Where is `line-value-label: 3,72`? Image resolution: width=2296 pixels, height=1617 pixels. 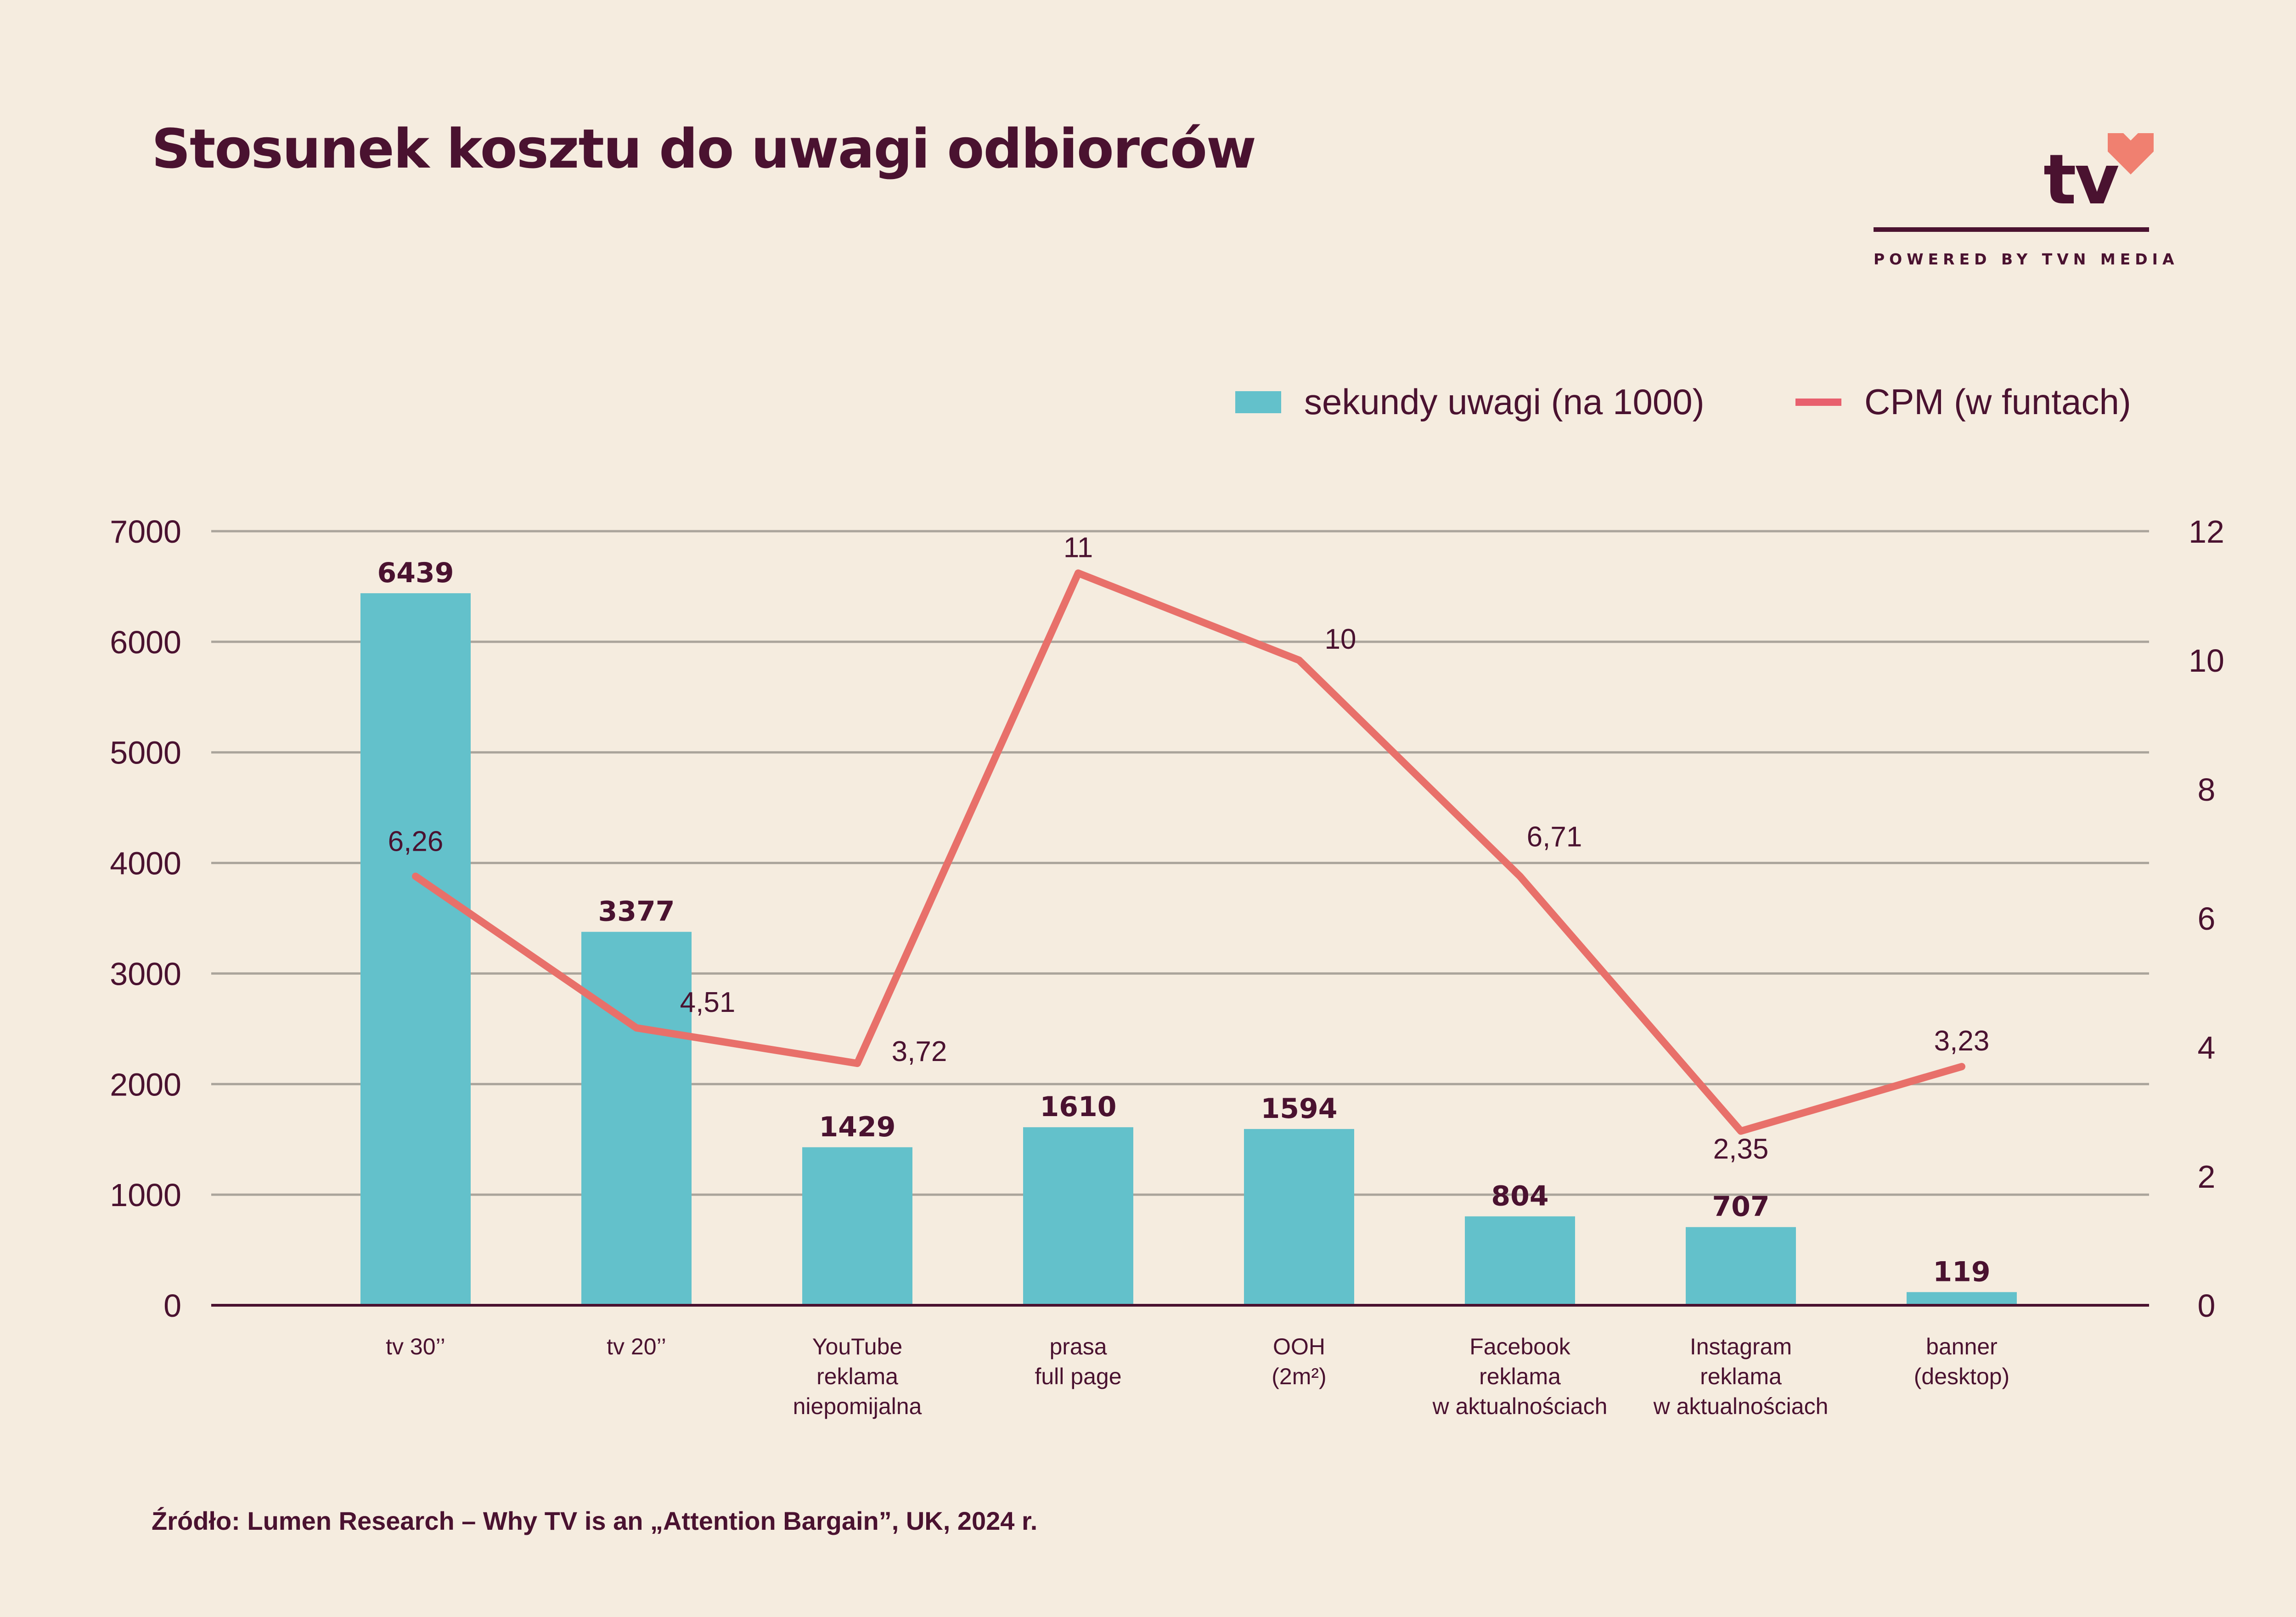
line-value-label: 3,72 is located at coordinates (919, 1051).